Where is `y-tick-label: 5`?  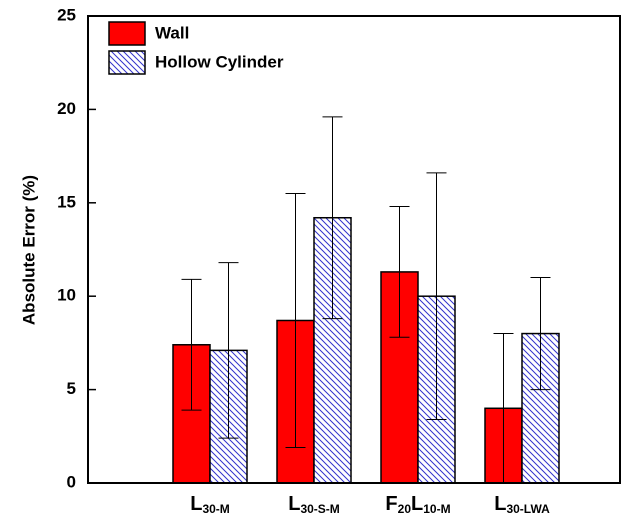 y-tick-label: 5 is located at coordinates (71, 388).